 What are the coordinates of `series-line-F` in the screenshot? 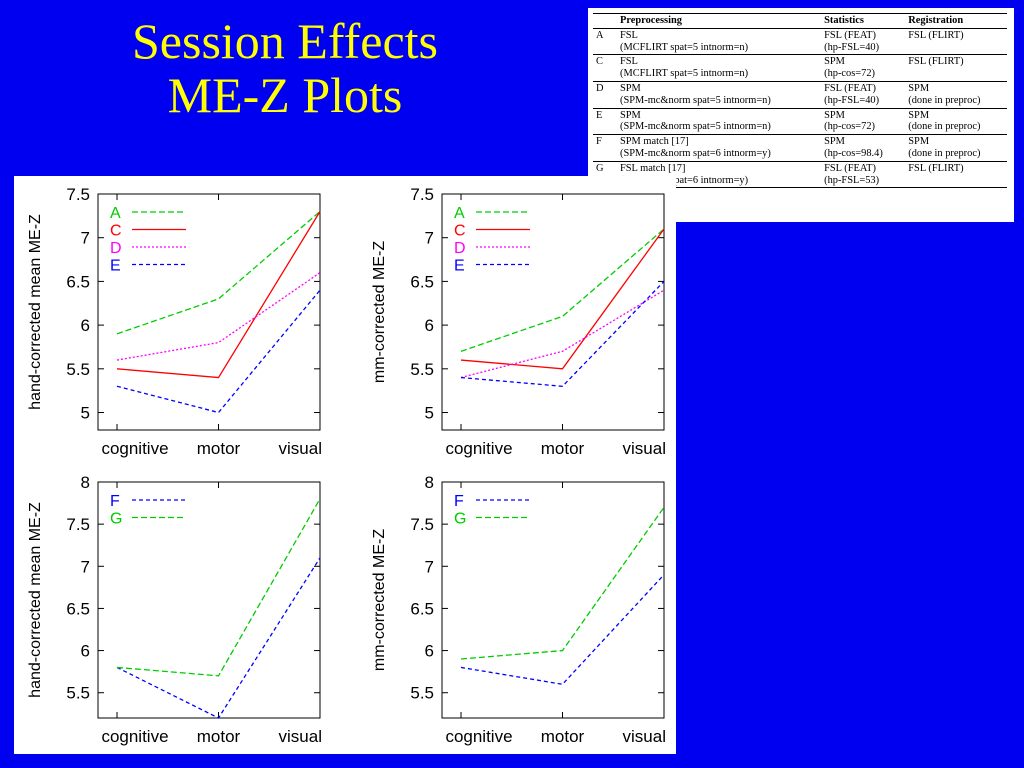 It's located at (562, 629).